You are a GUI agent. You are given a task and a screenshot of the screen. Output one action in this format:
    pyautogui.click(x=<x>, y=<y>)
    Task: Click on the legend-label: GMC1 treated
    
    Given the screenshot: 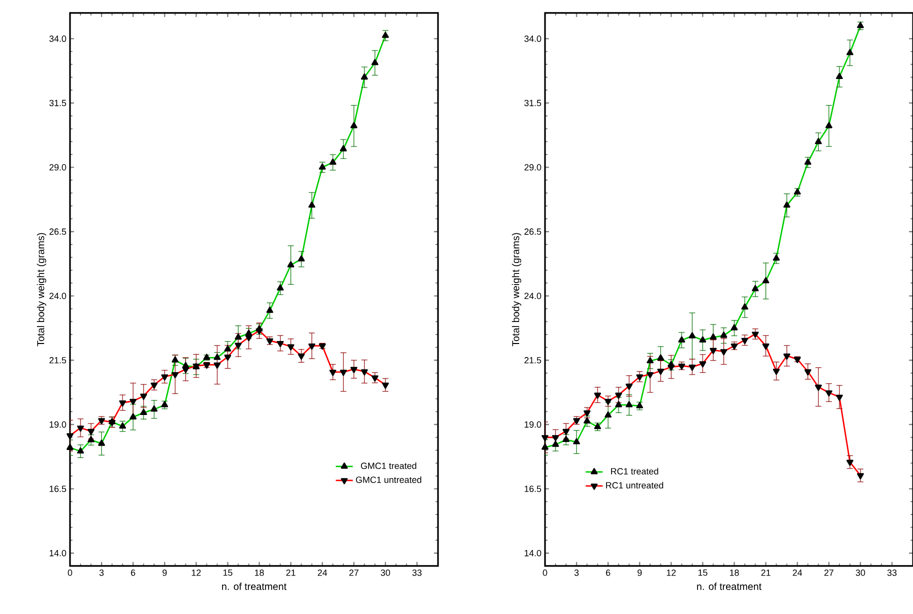 What is the action you would take?
    pyautogui.click(x=388, y=465)
    